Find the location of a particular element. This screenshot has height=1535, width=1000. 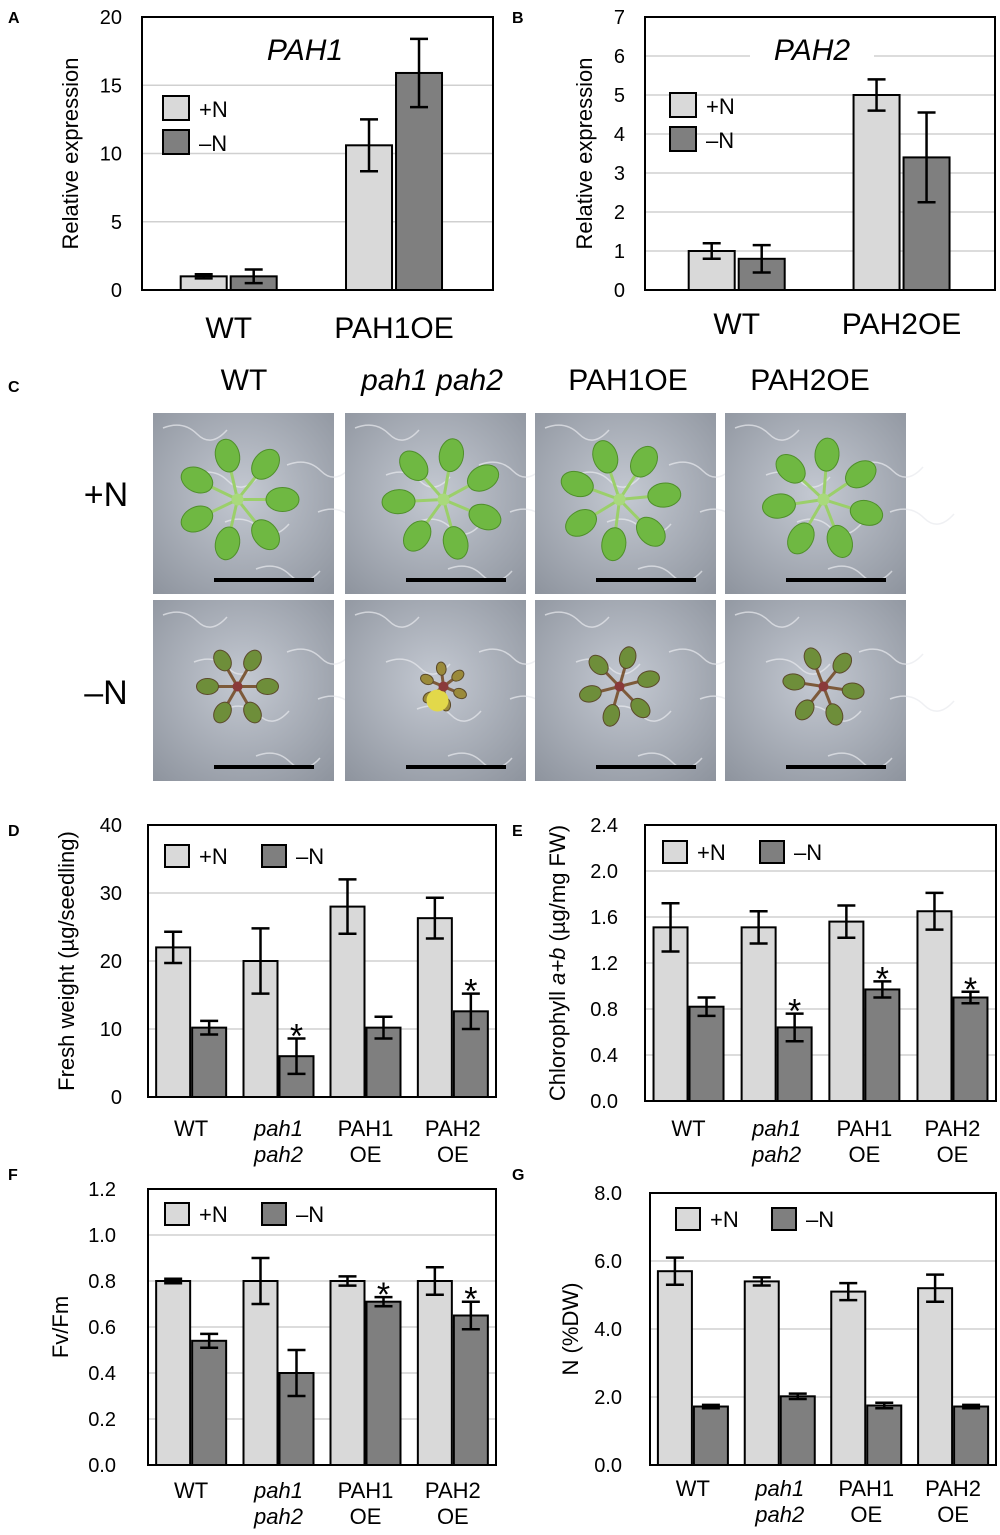

y-tick-label: 2.4 is located at coordinates (604, 826).